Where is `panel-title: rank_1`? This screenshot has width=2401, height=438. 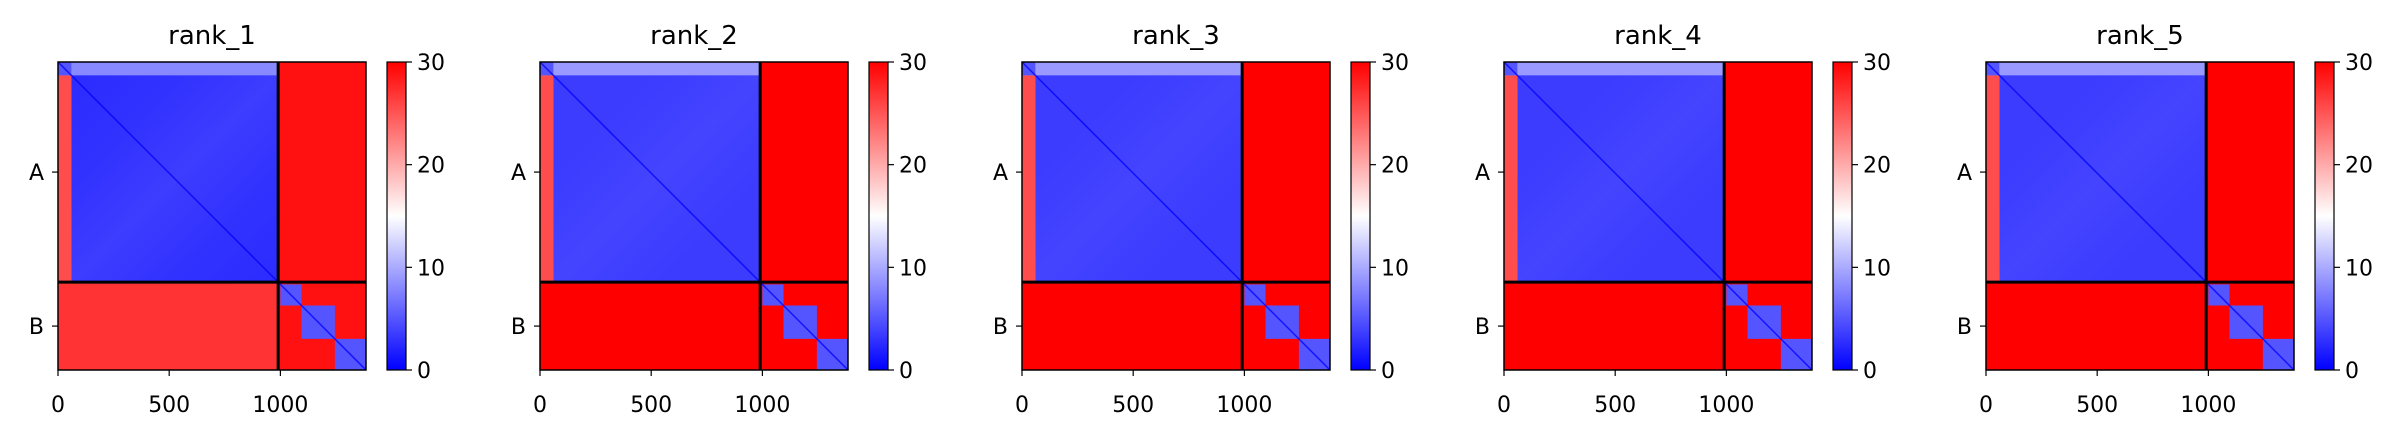 panel-title: rank_1 is located at coordinates (212, 36).